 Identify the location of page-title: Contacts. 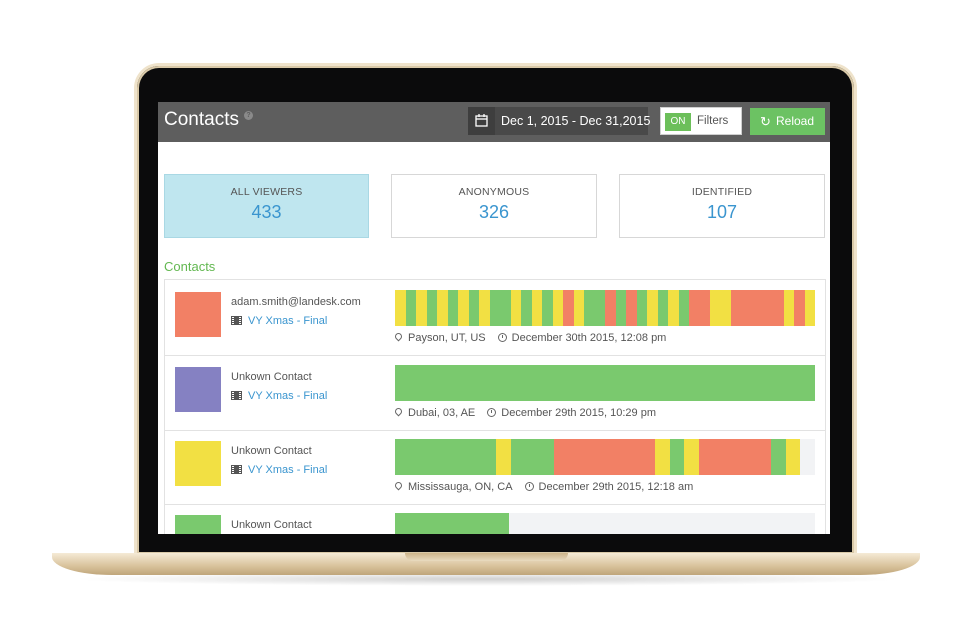
(201, 119).